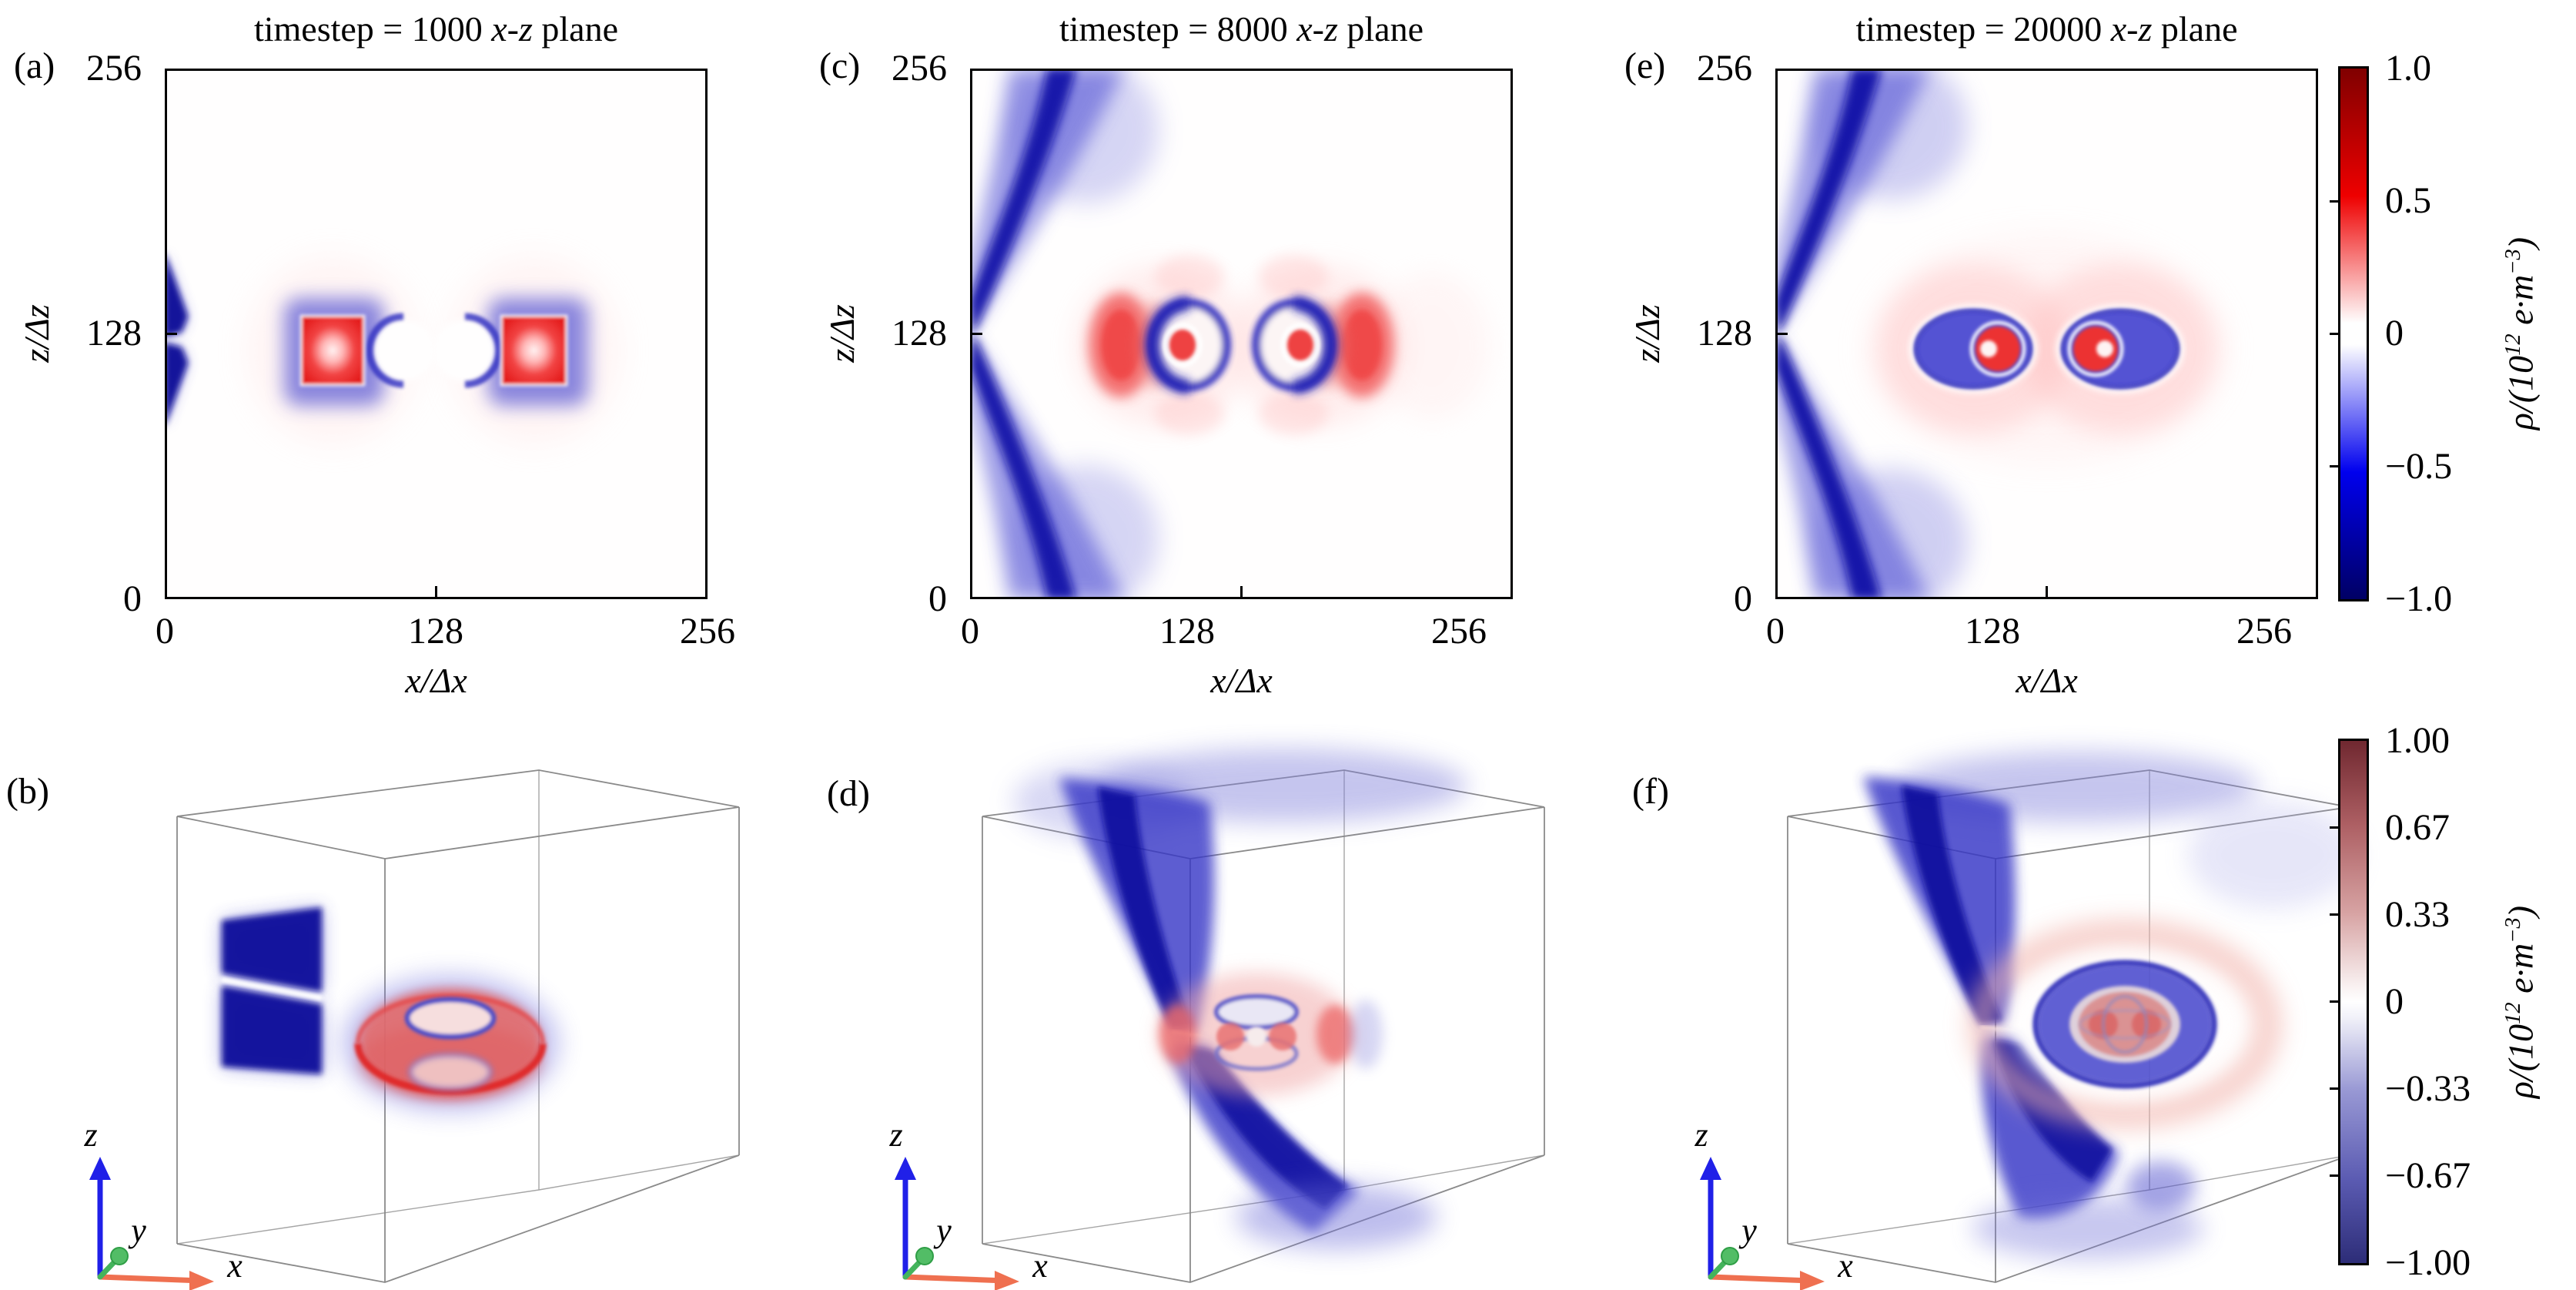 This screenshot has width=2576, height=1290. Describe the element at coordinates (114, 68) in the screenshot. I see `panel-a-ytick-256: 256` at that location.